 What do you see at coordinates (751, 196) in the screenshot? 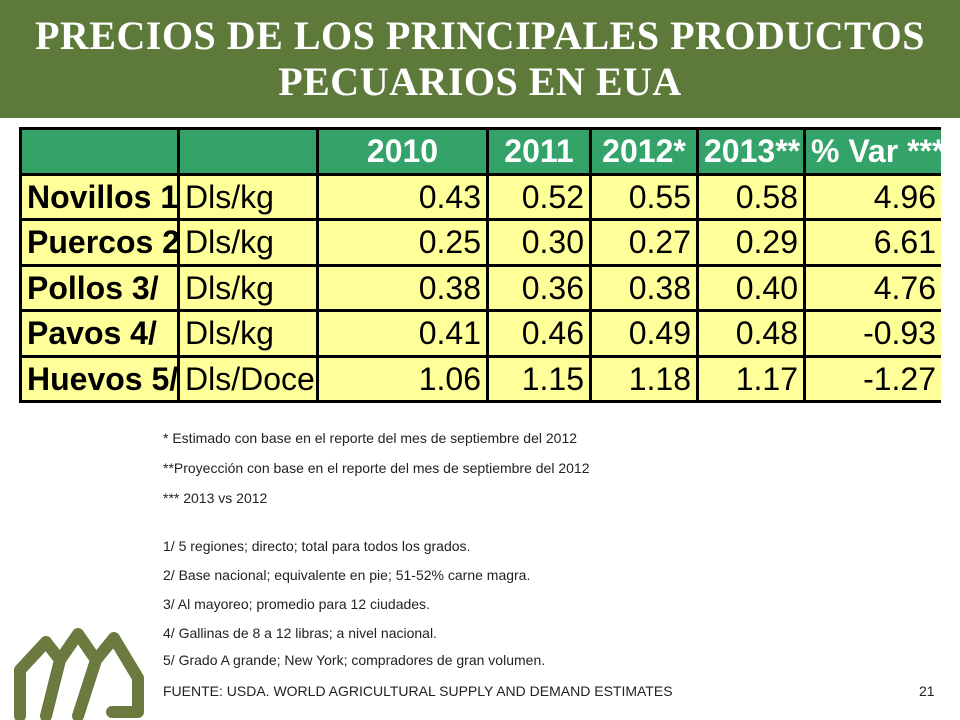
I see `value-cell: 0.58` at bounding box center [751, 196].